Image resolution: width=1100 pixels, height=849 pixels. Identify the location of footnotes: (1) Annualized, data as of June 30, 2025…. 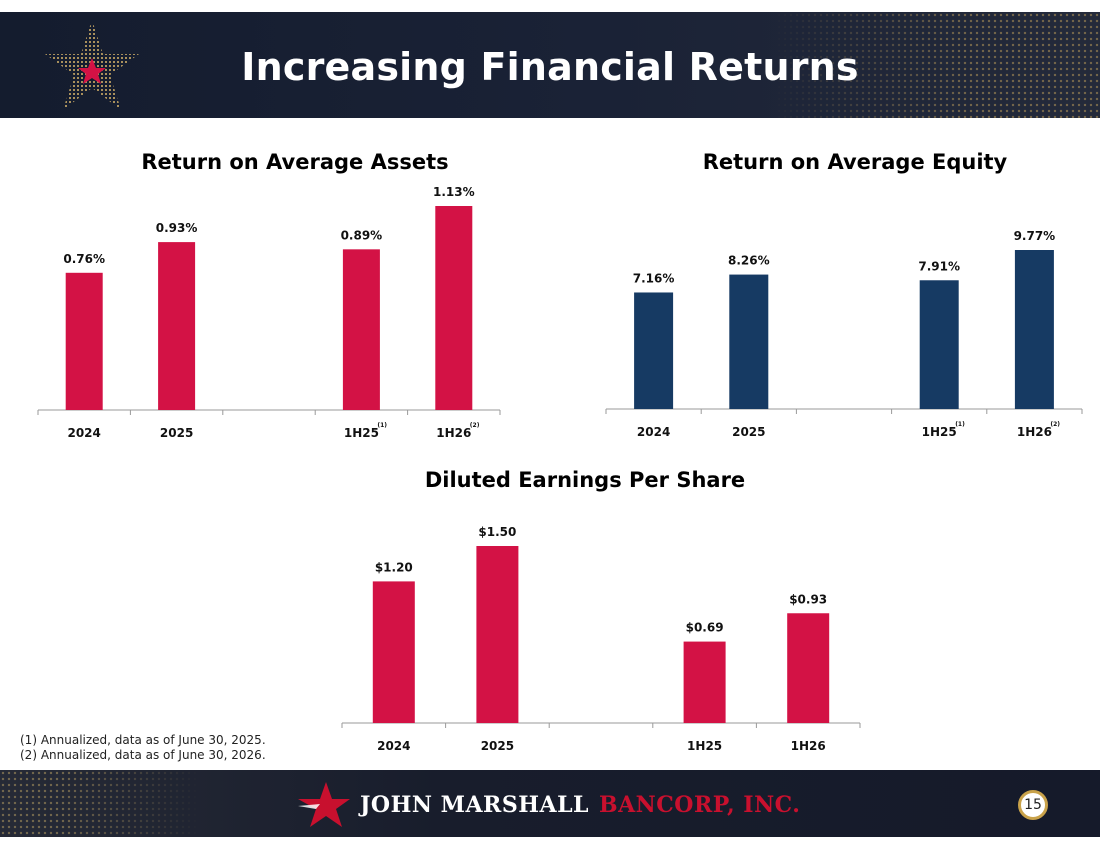
(143, 748).